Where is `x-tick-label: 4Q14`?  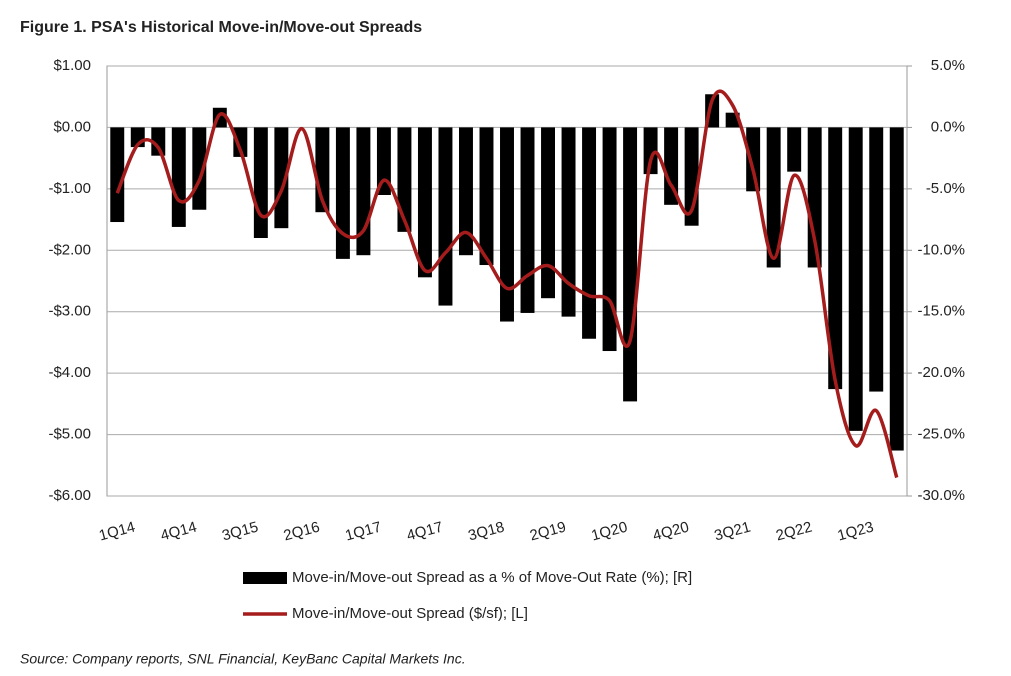 x-tick-label: 4Q14 is located at coordinates (179, 532).